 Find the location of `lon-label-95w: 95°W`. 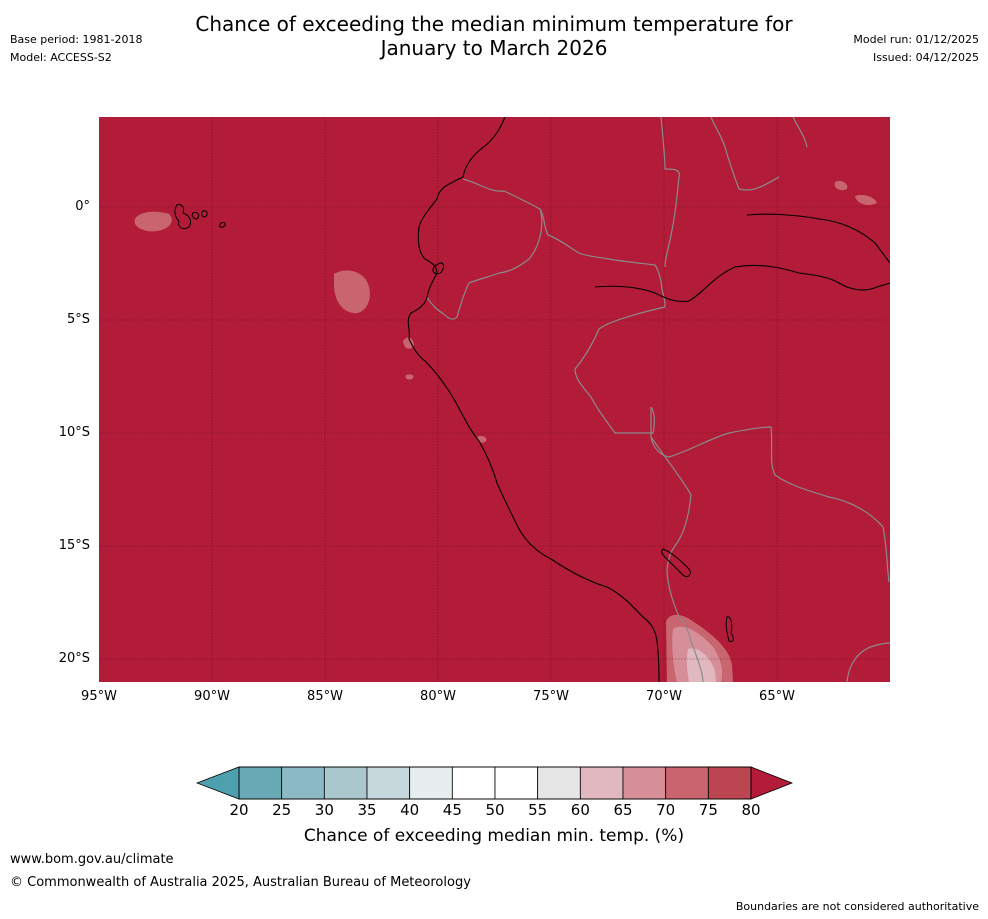

lon-label-95w: 95°W is located at coordinates (99, 696).